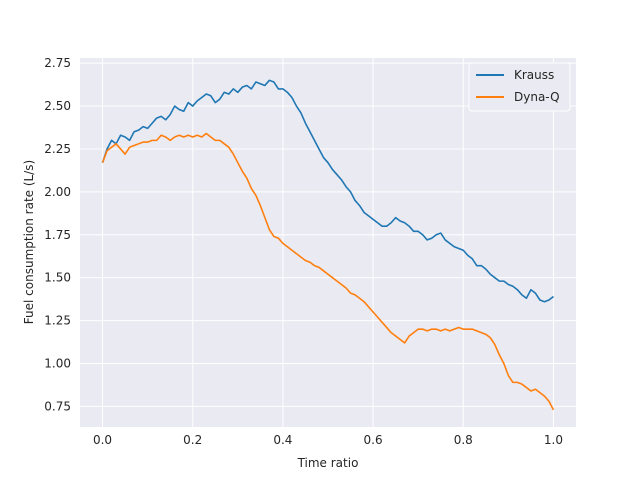  What do you see at coordinates (192, 440) in the screenshot?
I see `x-tick-label: 0.2` at bounding box center [192, 440].